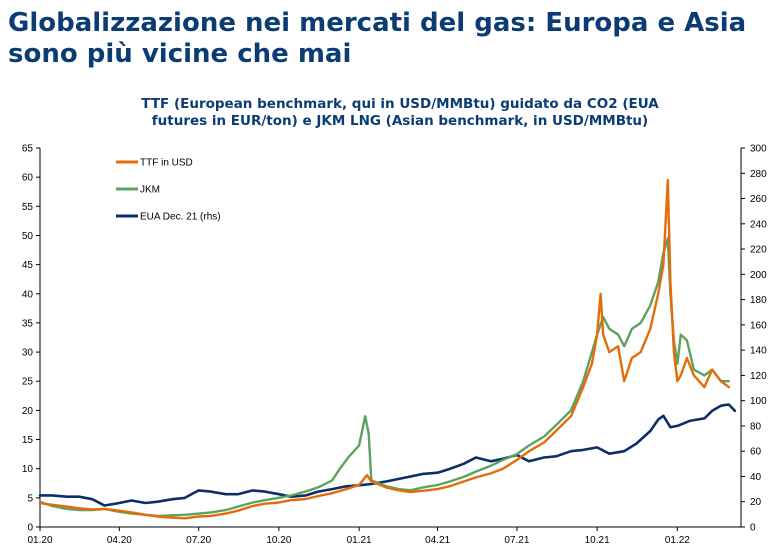  Describe the element at coordinates (756, 477) in the screenshot. I see `y-right-tick-label: 40` at that location.